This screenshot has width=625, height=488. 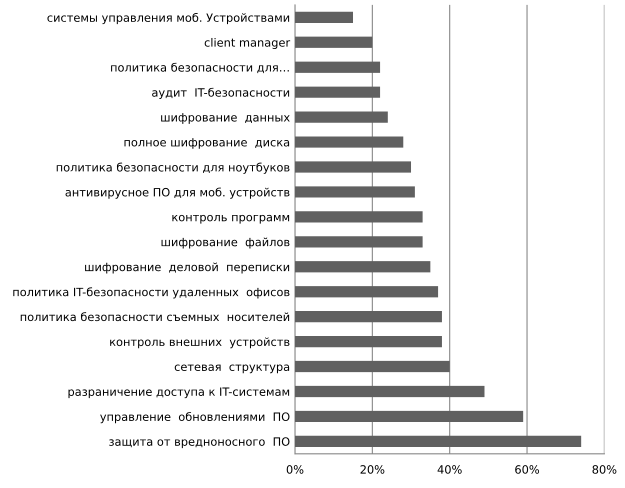 What do you see at coordinates (151, 293) in the screenshot?
I see `y-tick-label: политика IT-безопасности удаленных офисов` at bounding box center [151, 293].